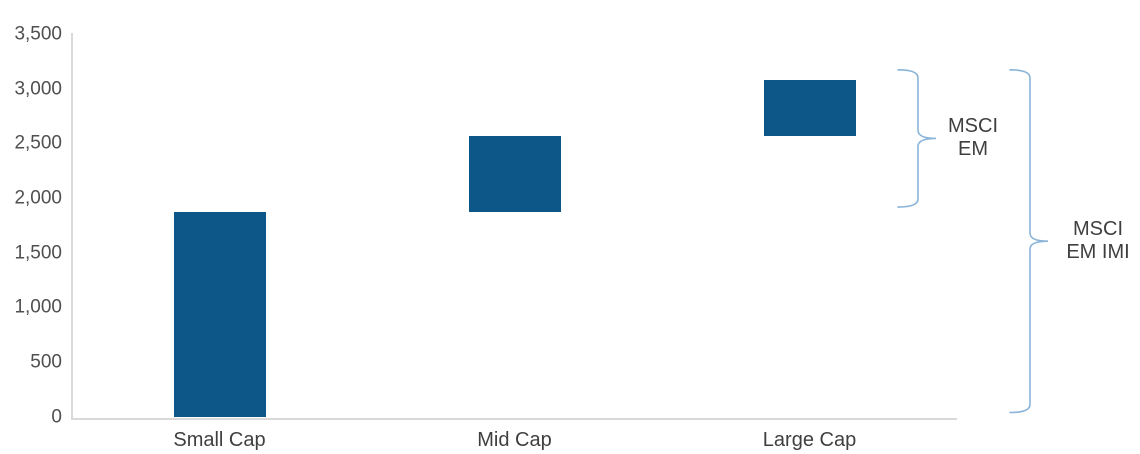  Describe the element at coordinates (38, 253) in the screenshot. I see `y-tick-label-1500: 1,500` at that location.